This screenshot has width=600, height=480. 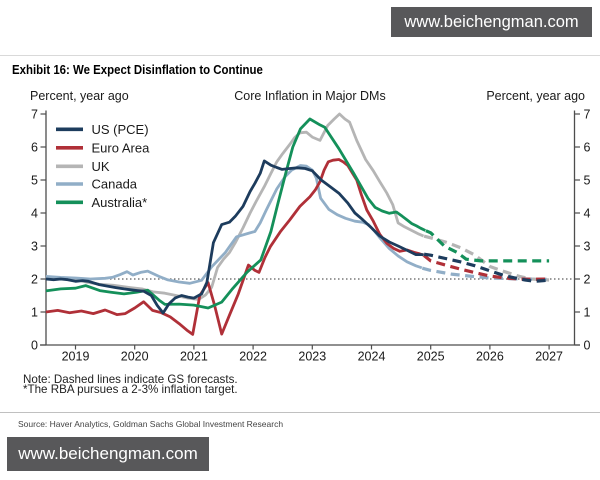 I want to click on svg-text: Core Inflation in Major DMs, so click(x=309, y=96).